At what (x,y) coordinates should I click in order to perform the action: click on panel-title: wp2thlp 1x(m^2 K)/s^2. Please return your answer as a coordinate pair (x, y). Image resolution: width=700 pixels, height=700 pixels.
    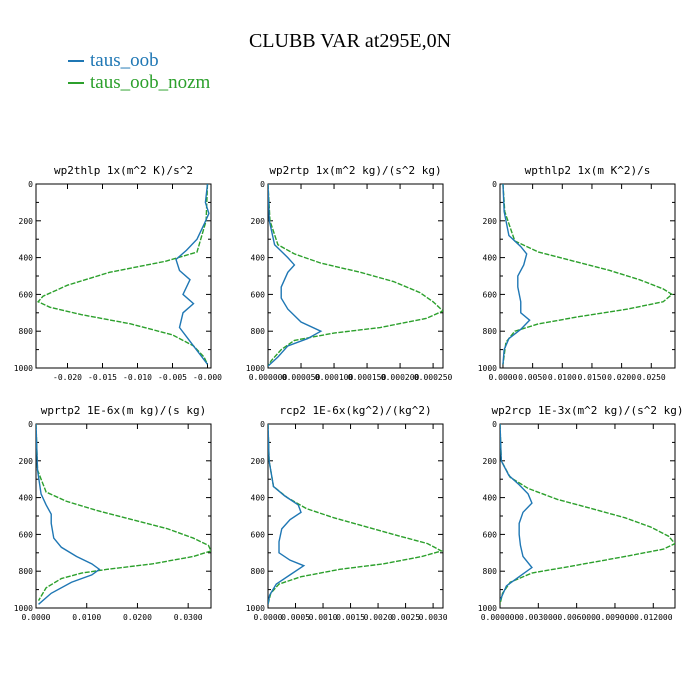
    Looking at the image, I should click on (123, 170).